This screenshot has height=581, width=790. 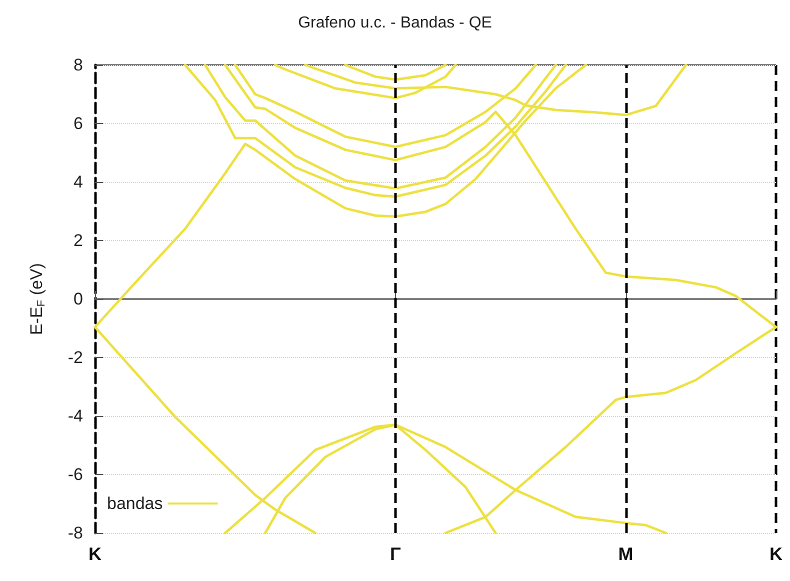 What do you see at coordinates (78, 123) in the screenshot?
I see `y-tick-label: 6` at bounding box center [78, 123].